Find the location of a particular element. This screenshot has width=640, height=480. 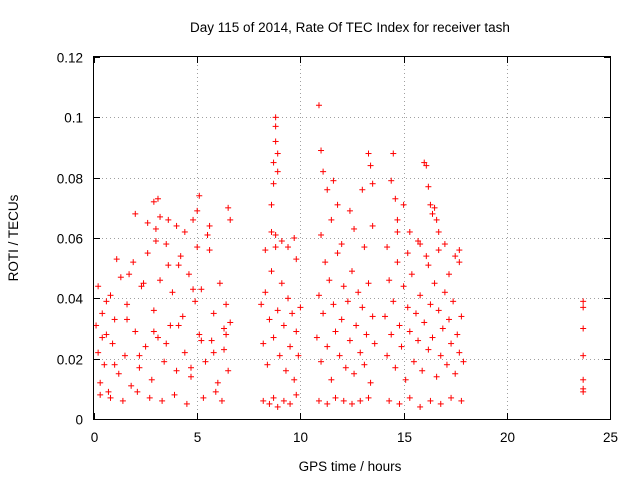

y-tick-label: 0.06 is located at coordinates (70, 239).